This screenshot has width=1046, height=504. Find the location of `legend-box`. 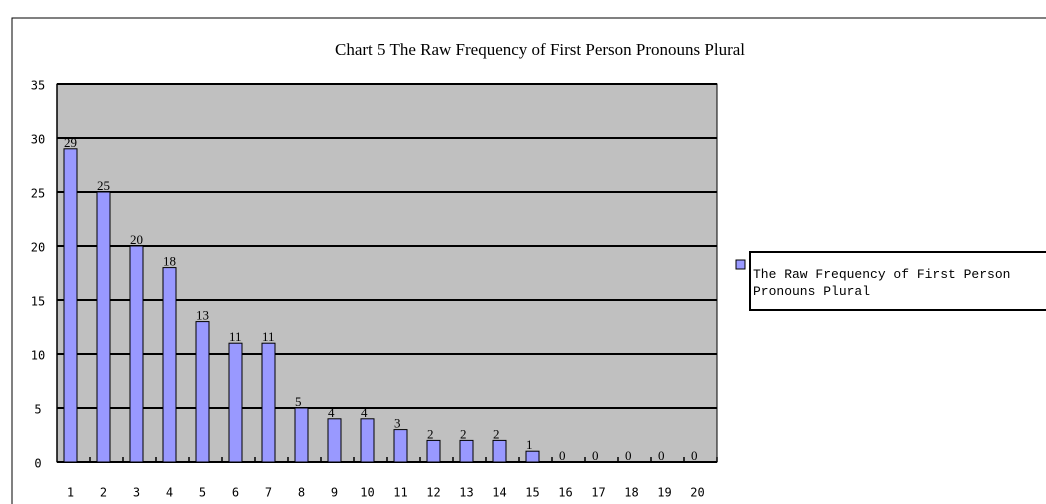

legend-box is located at coordinates (897, 281).